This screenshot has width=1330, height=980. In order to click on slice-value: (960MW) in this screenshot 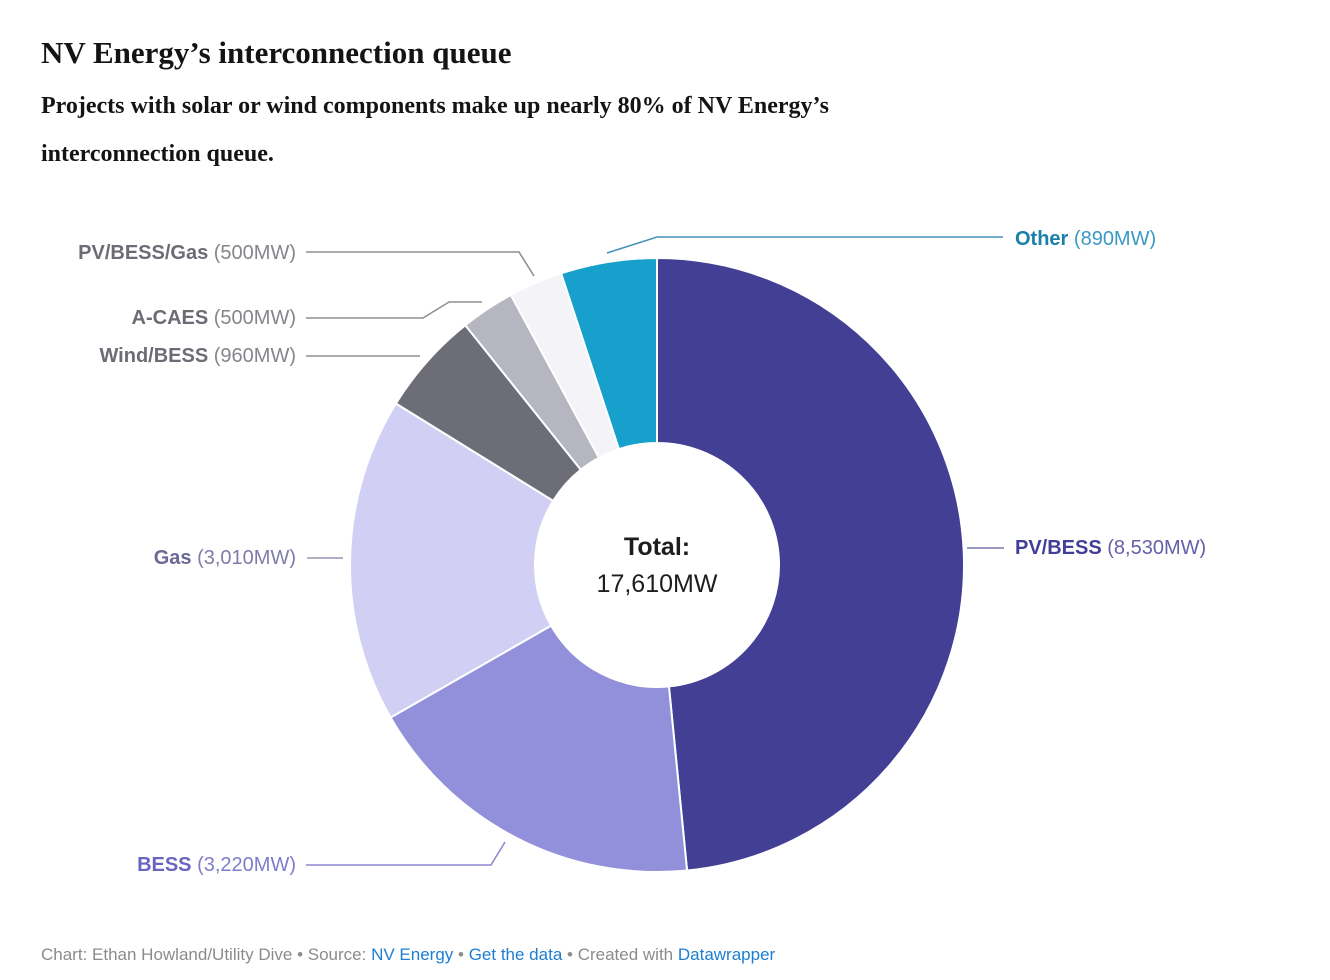, I will do `click(254, 356)`.